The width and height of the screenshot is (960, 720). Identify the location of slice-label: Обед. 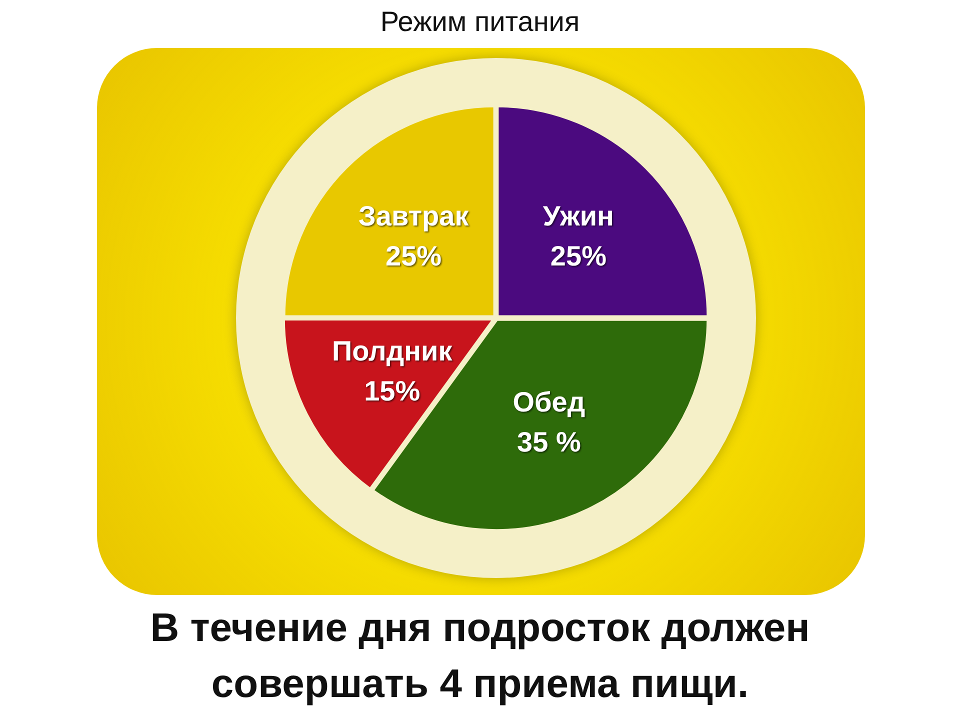
(549, 402).